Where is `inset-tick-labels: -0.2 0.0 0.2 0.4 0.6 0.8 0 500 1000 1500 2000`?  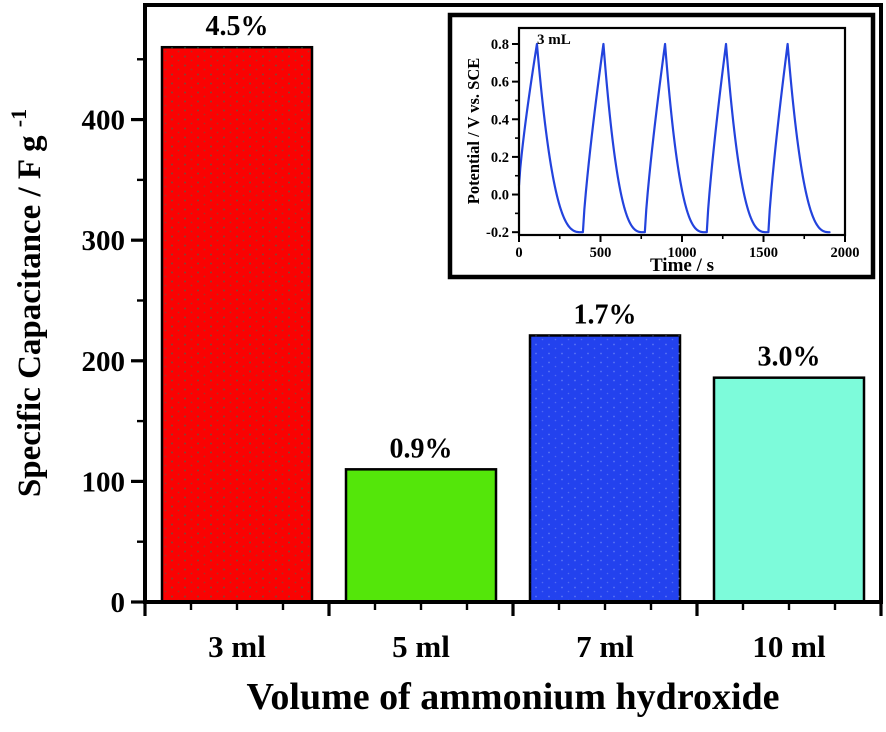
inset-tick-labels: -0.2 0.0 0.2 0.4 0.6 0.8 0 500 1000 1500 2000 is located at coordinates (672, 149).